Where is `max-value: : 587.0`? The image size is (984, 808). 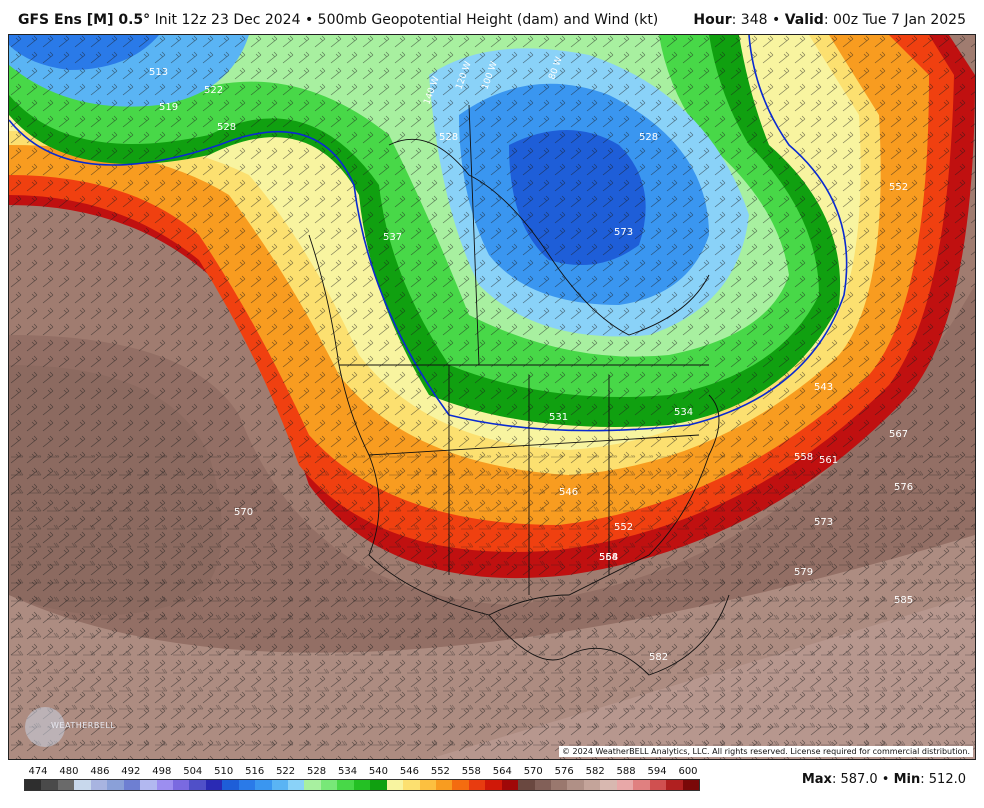 max-value: : 587.0 is located at coordinates (854, 779).